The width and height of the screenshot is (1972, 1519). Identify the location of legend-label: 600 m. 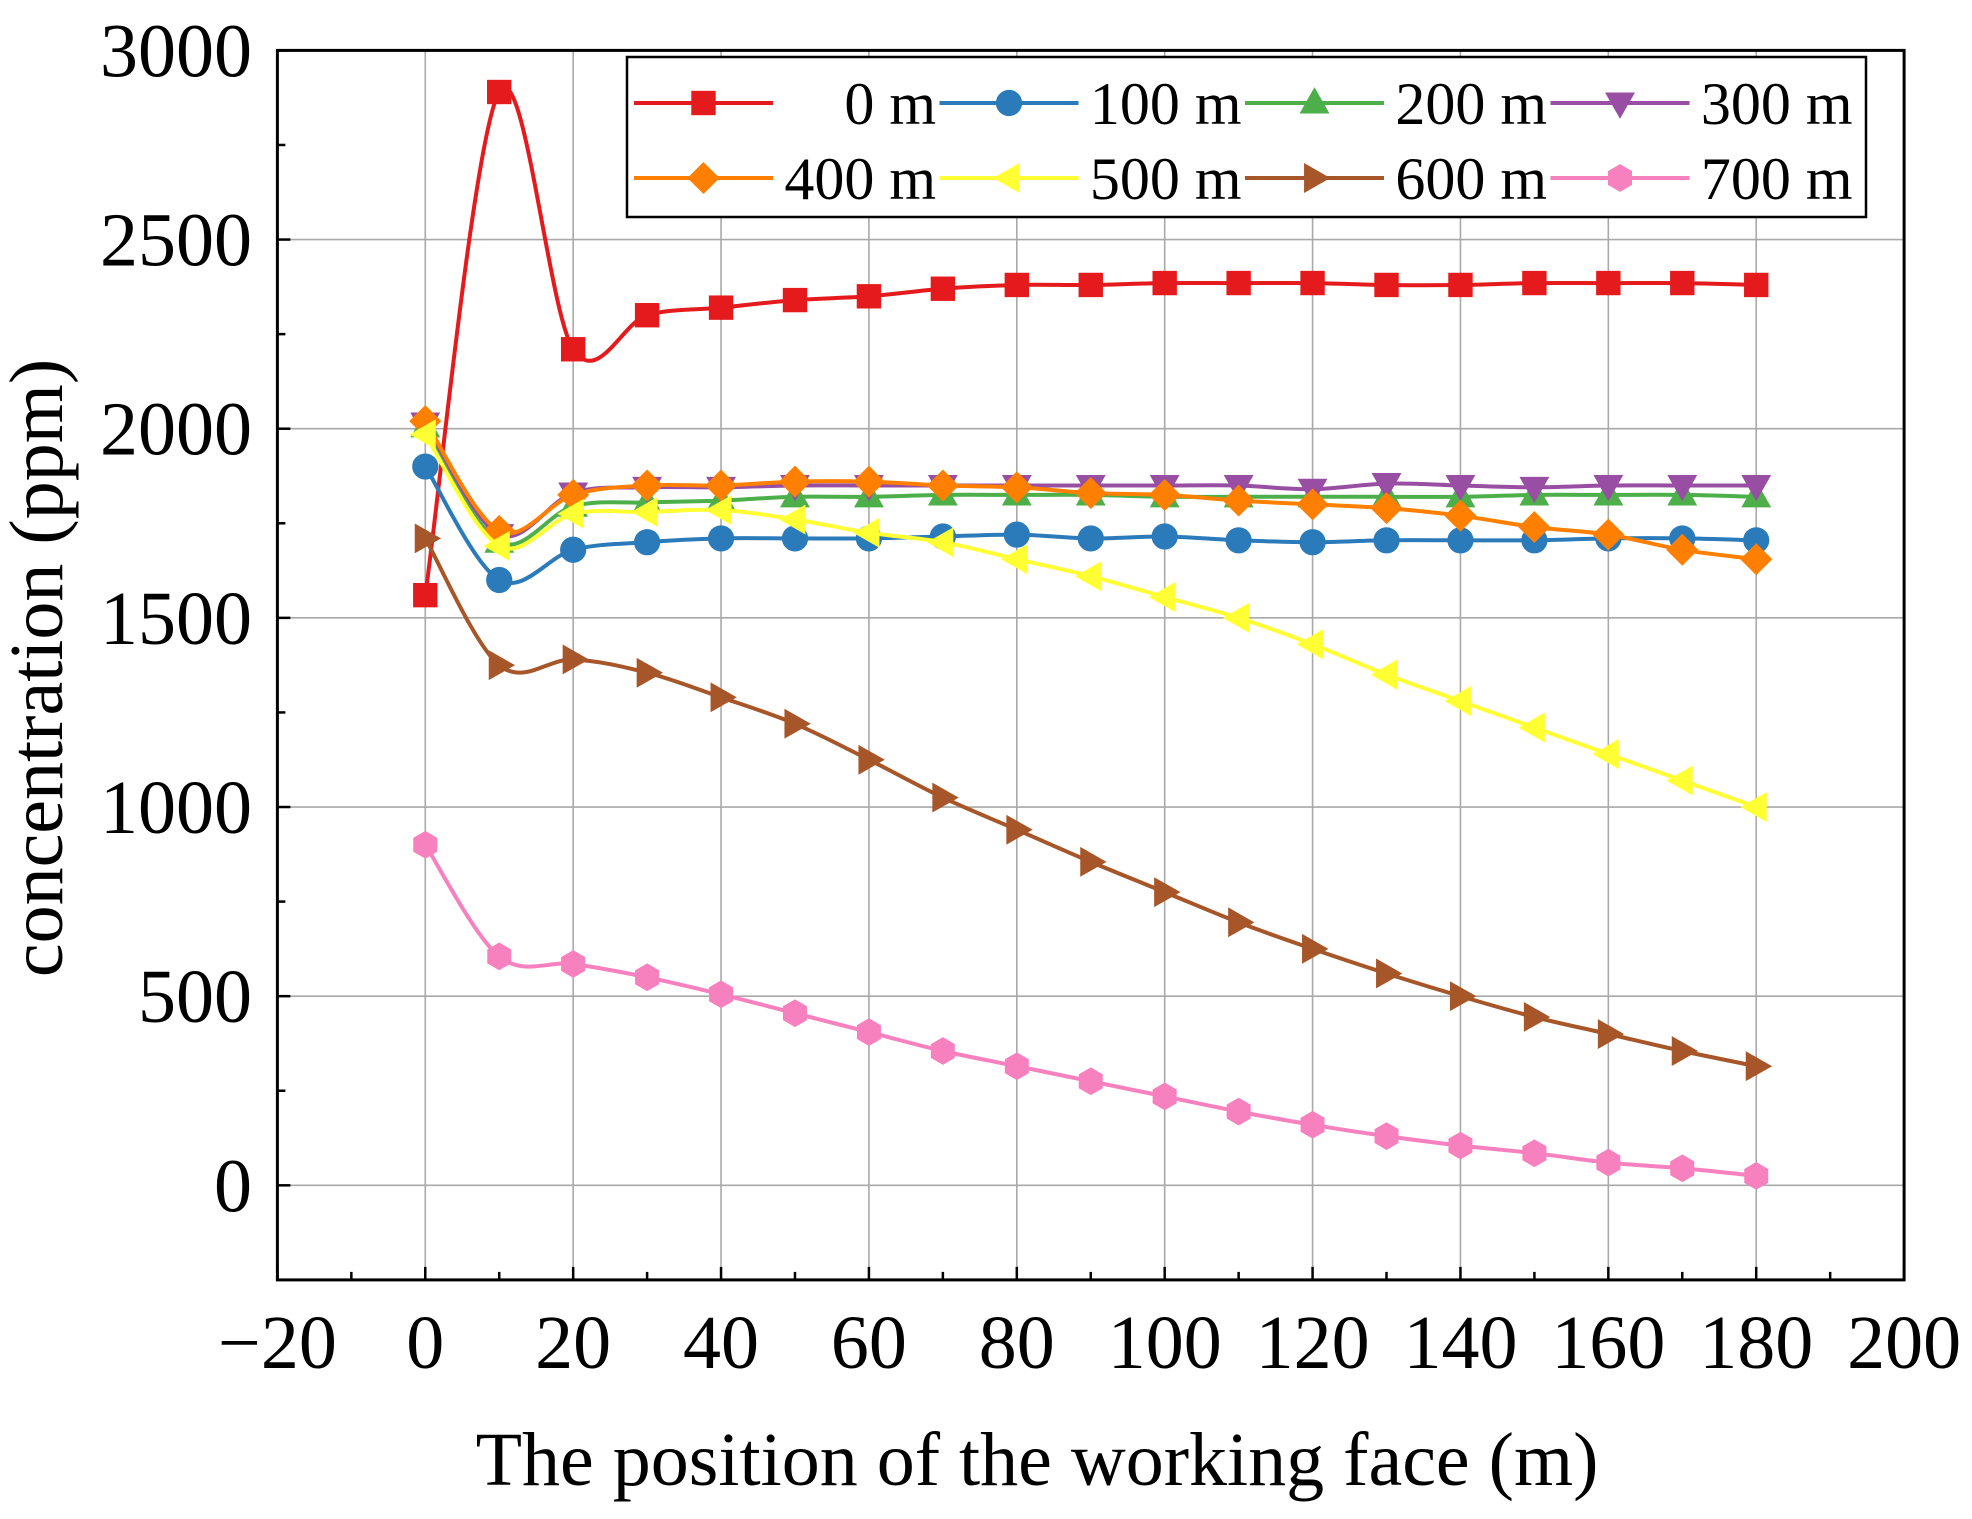
(1471, 179).